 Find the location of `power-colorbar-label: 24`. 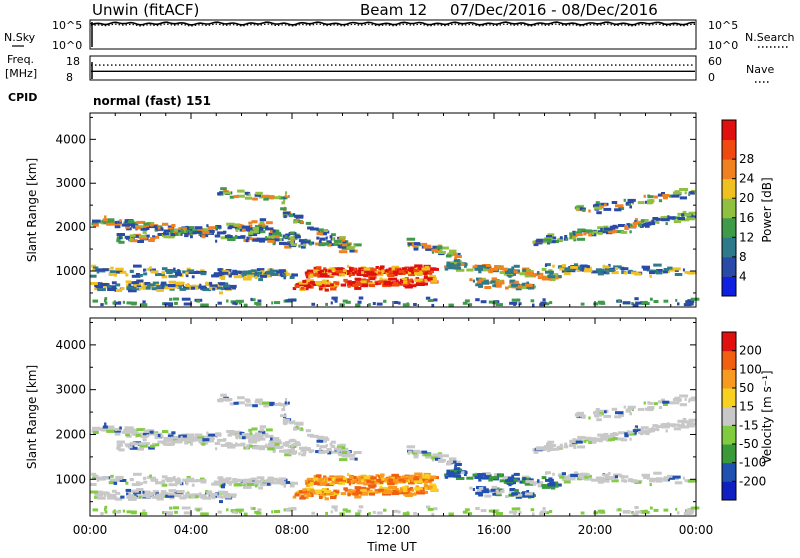

power-colorbar-label: 24 is located at coordinates (746, 179).